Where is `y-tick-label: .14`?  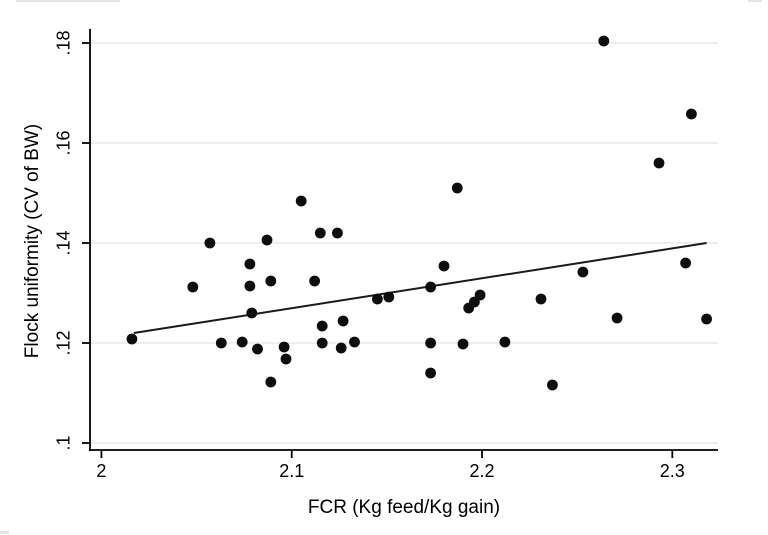 y-tick-label: .14 is located at coordinates (63, 243).